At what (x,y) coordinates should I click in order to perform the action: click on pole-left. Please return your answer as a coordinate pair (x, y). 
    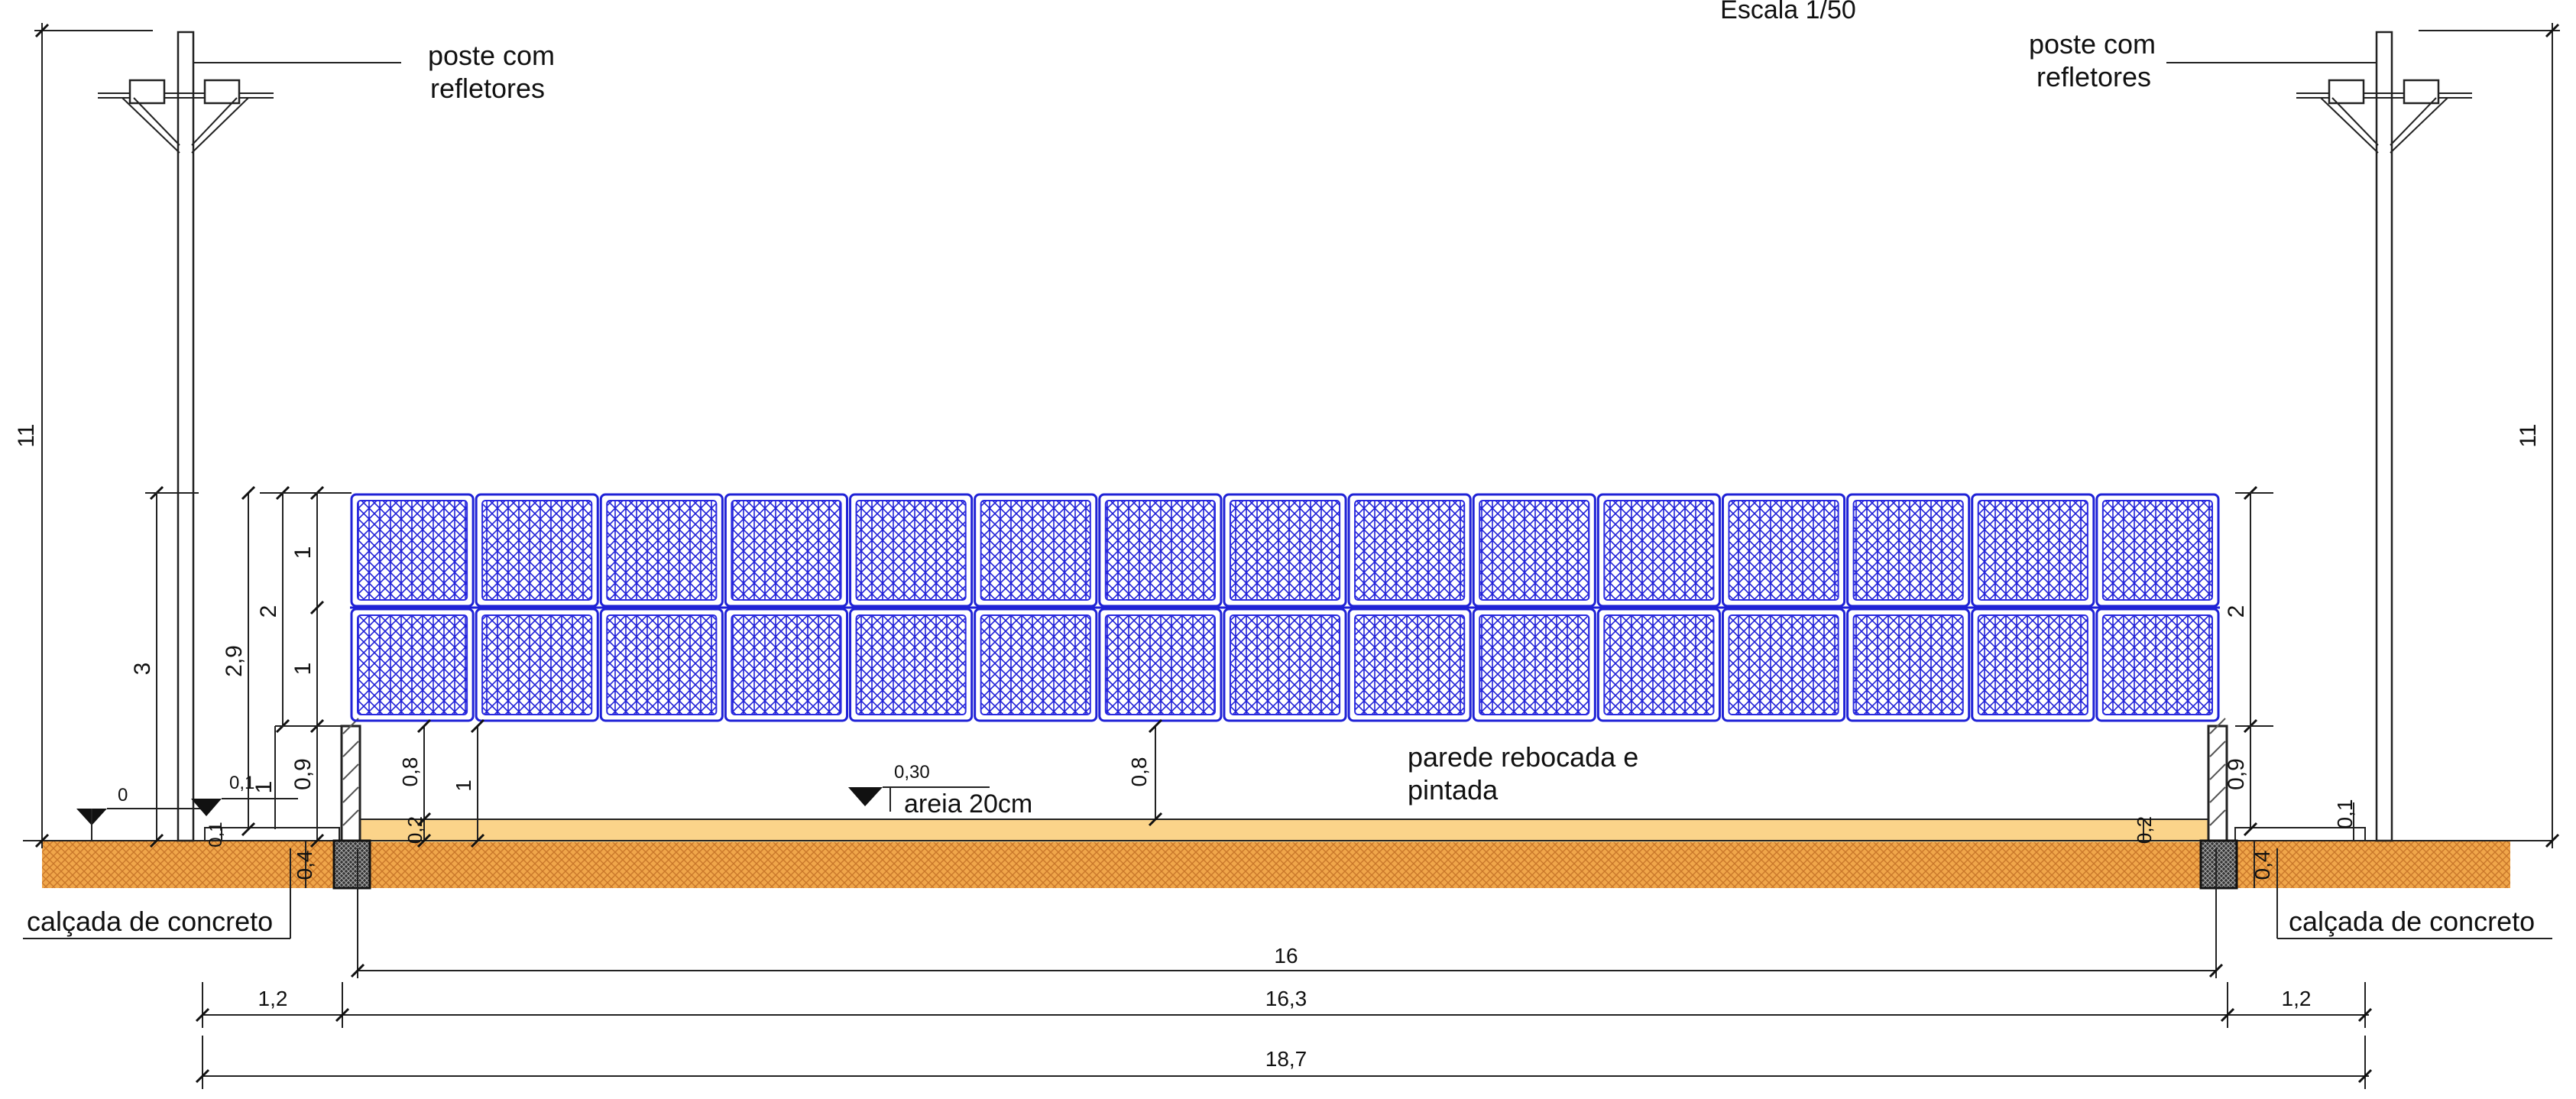
    Looking at the image, I should click on (250, 436).